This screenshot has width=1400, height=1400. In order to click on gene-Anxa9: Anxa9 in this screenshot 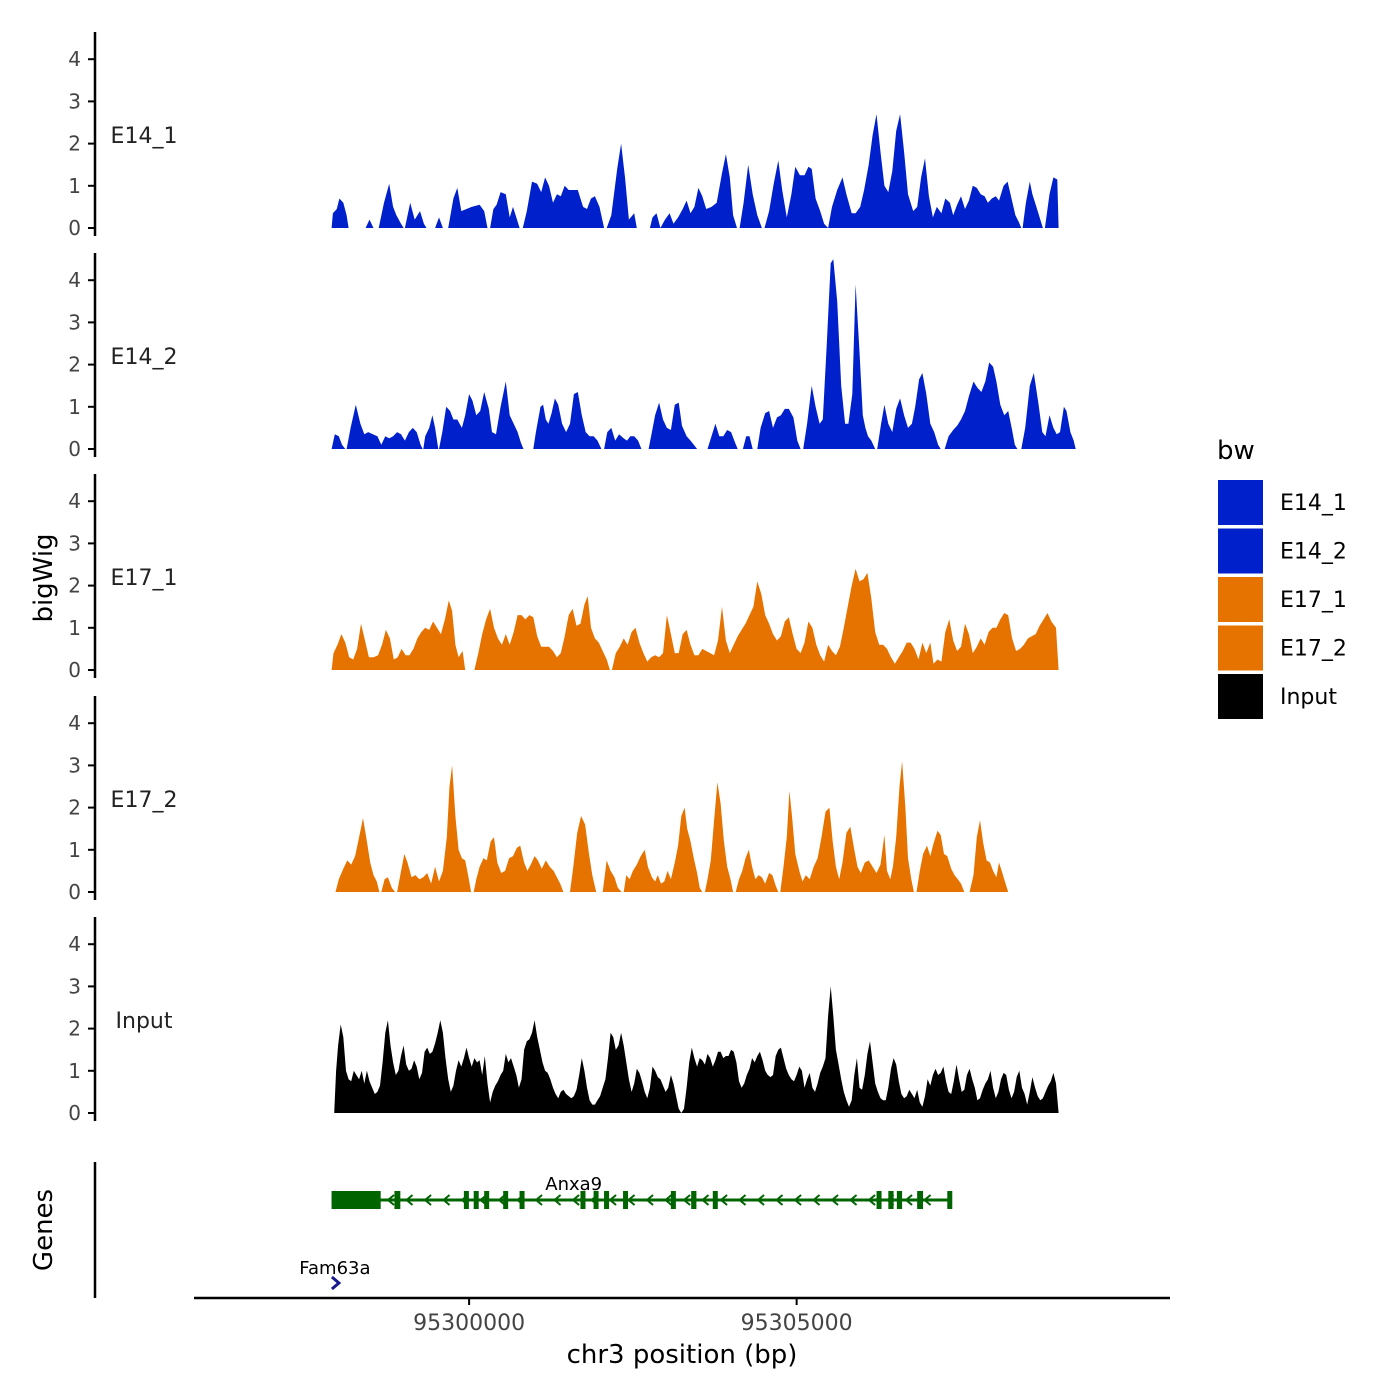, I will do `click(642, 1191)`.